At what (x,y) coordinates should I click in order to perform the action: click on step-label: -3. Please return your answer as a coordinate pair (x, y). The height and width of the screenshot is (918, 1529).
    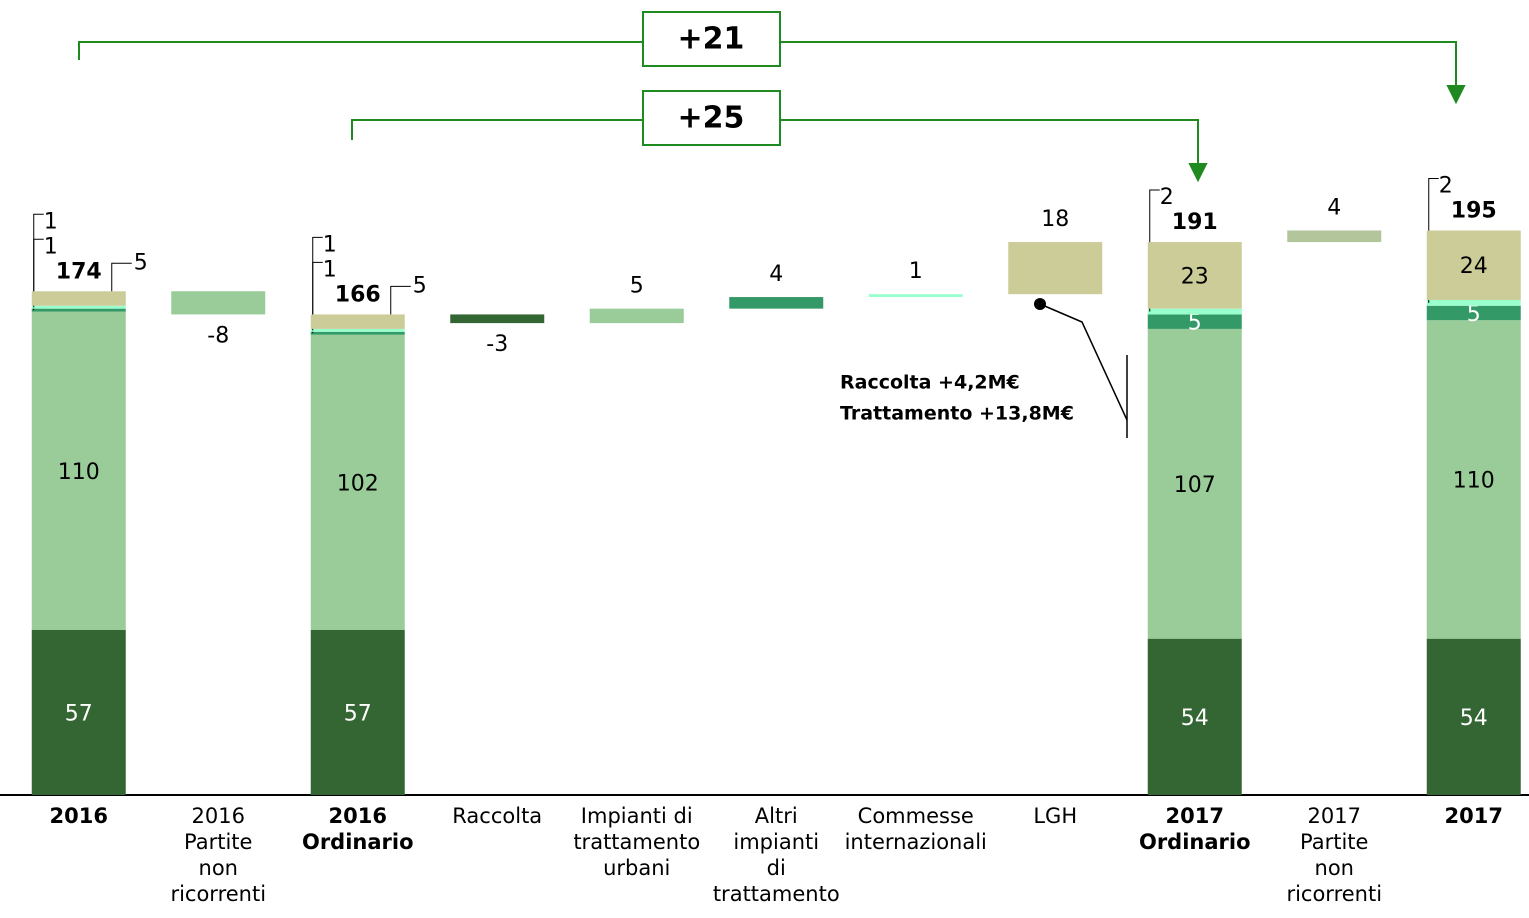
    Looking at the image, I should click on (497, 344).